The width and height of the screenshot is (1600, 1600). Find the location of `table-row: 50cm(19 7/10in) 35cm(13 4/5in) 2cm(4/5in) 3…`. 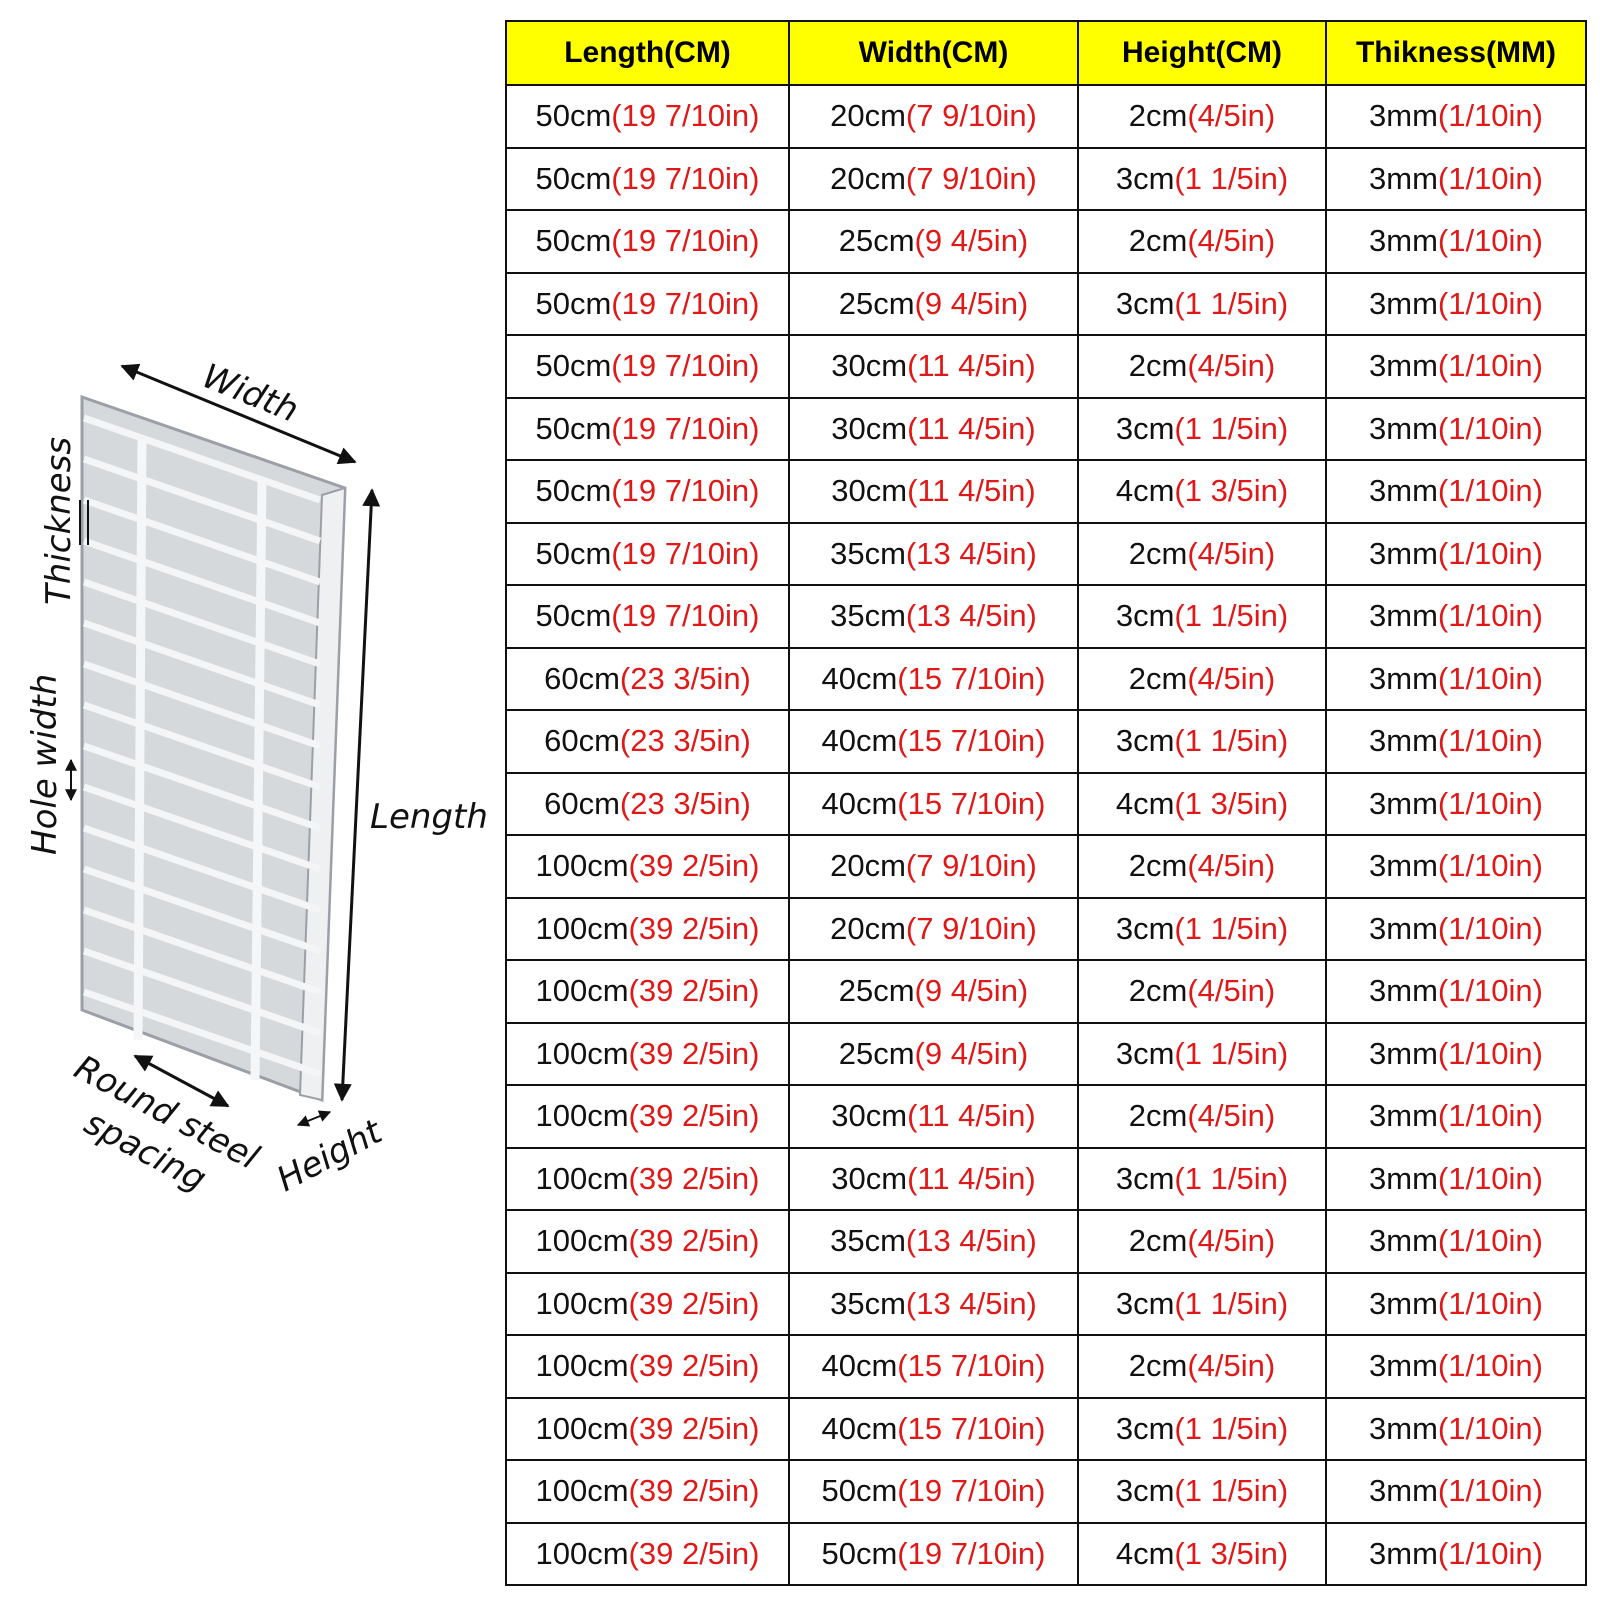

table-row: 50cm(19 7/10in) 35cm(13 4/5in) 2cm(4/5in) 3… is located at coordinates (1046, 553).